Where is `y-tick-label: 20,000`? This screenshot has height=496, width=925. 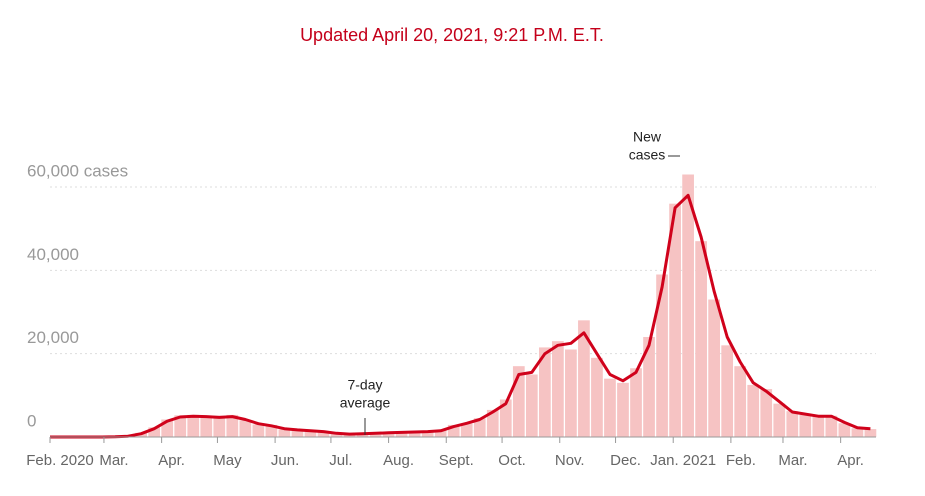
y-tick-label: 20,000 is located at coordinates (53, 337).